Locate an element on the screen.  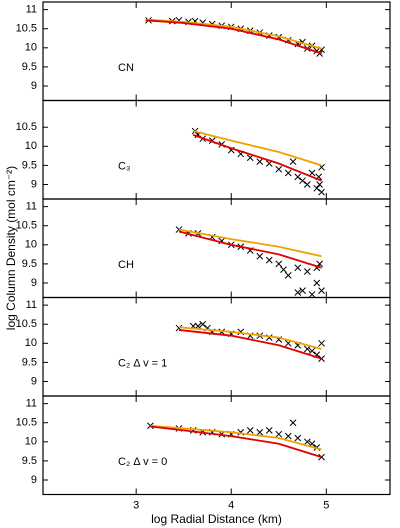
panel-label: C₃ is located at coordinates (124, 166).